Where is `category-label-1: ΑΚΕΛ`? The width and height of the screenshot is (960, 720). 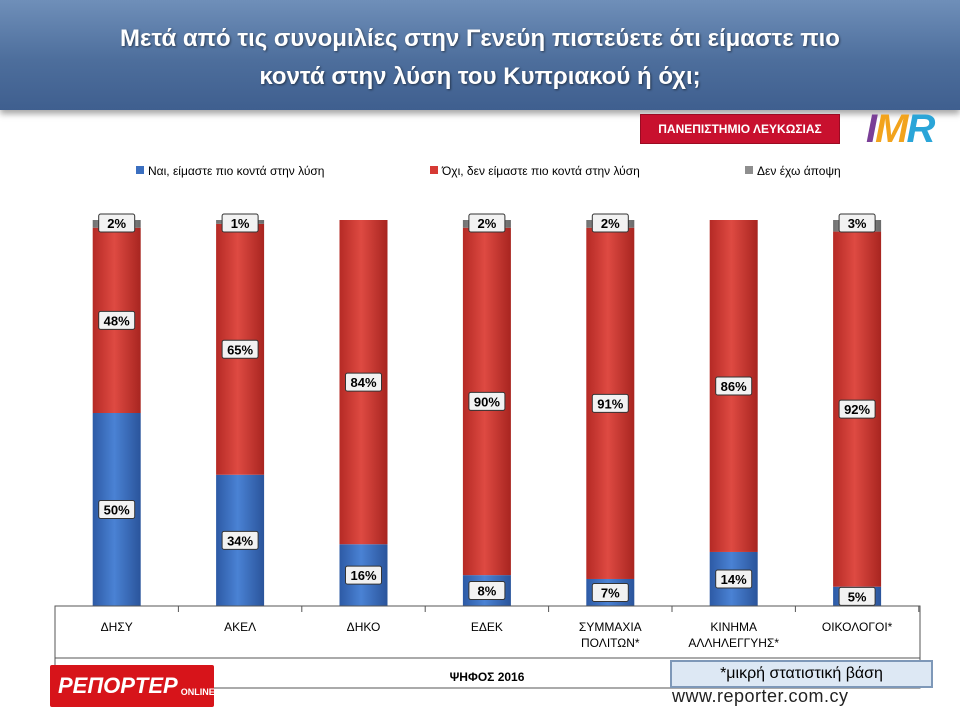
category-label-1: ΑΚΕΛ is located at coordinates (240, 627).